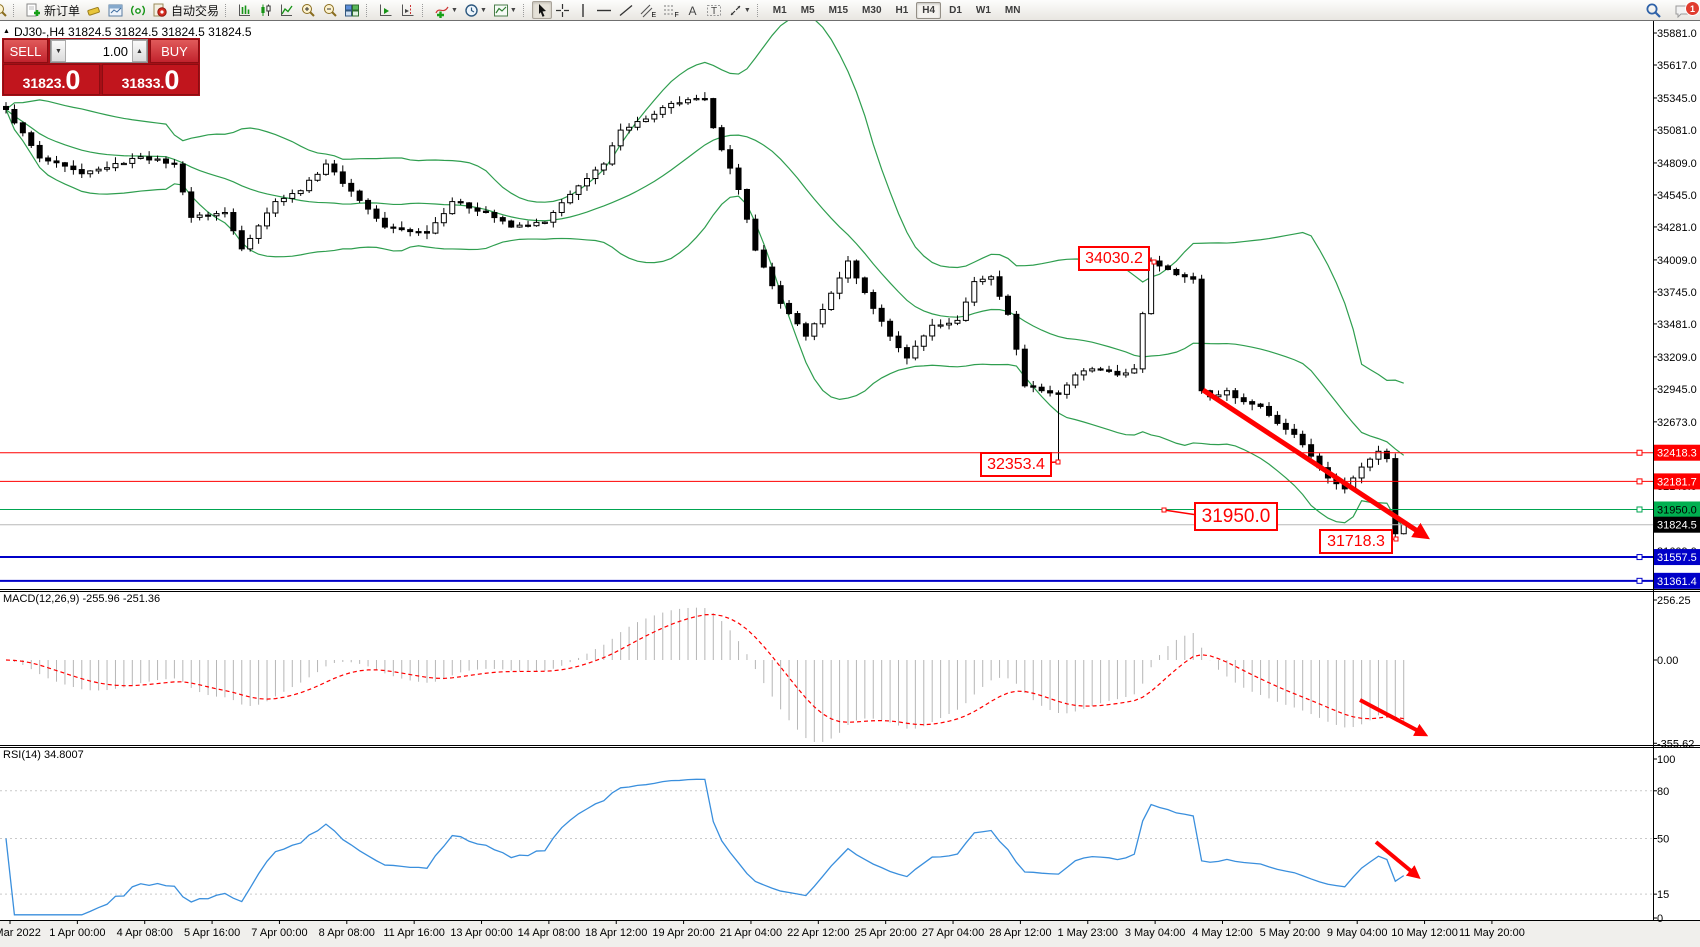 The width and height of the screenshot is (1700, 947). Describe the element at coordinates (185, 10) in the screenshot. I see `auto-trading-button: 自动交易` at that location.